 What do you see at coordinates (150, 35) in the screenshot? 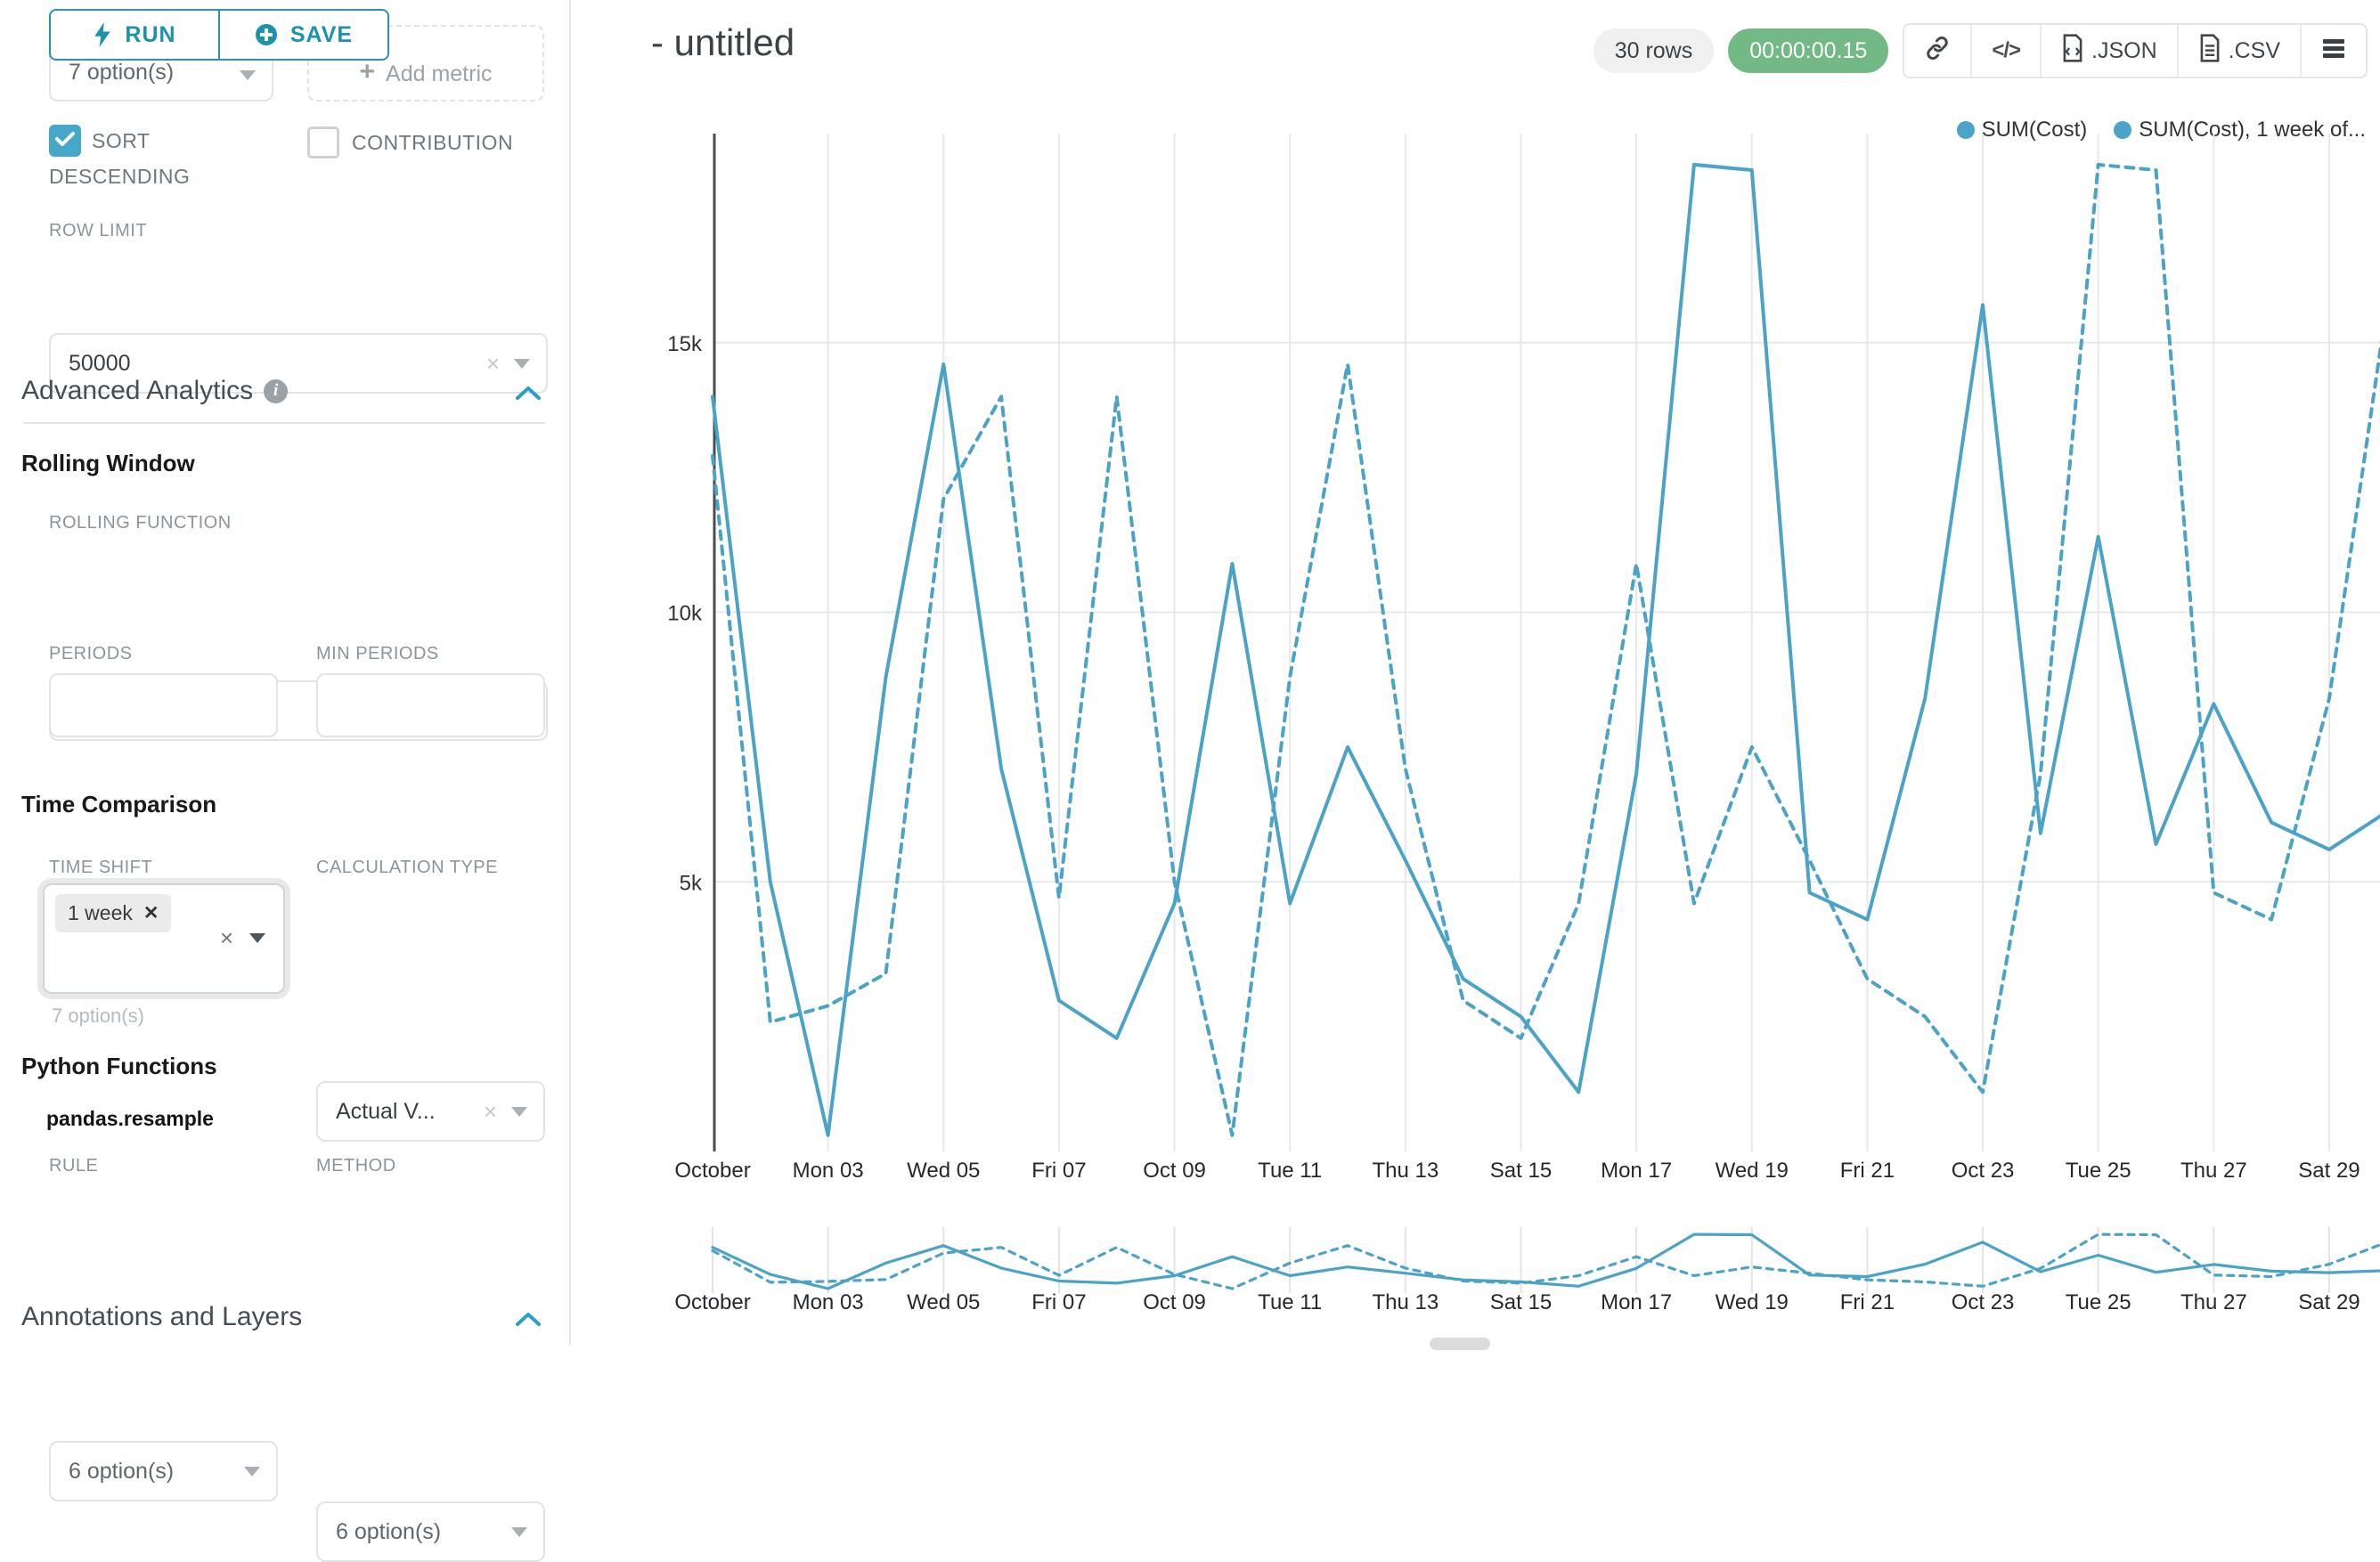
I see `run-button-label: RUN` at bounding box center [150, 35].